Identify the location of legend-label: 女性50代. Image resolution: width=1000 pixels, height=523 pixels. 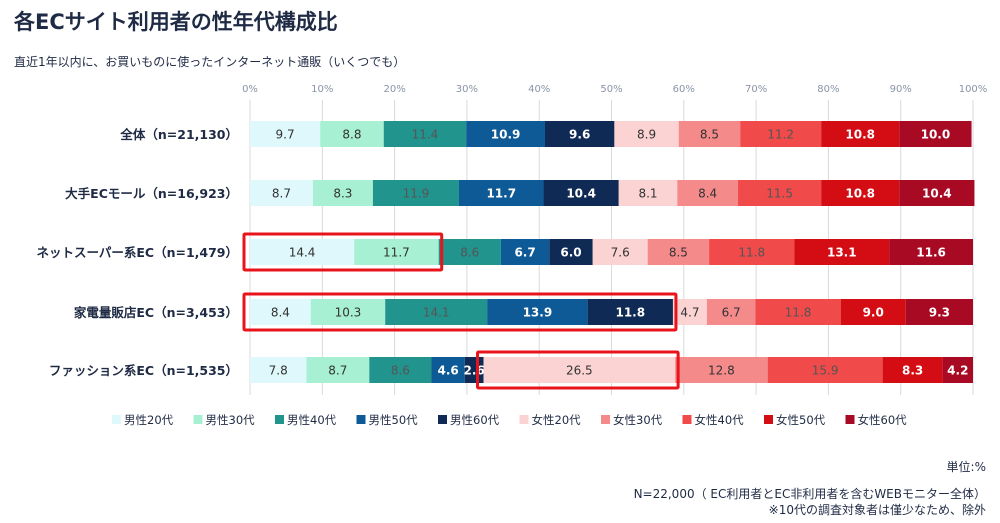
(801, 420).